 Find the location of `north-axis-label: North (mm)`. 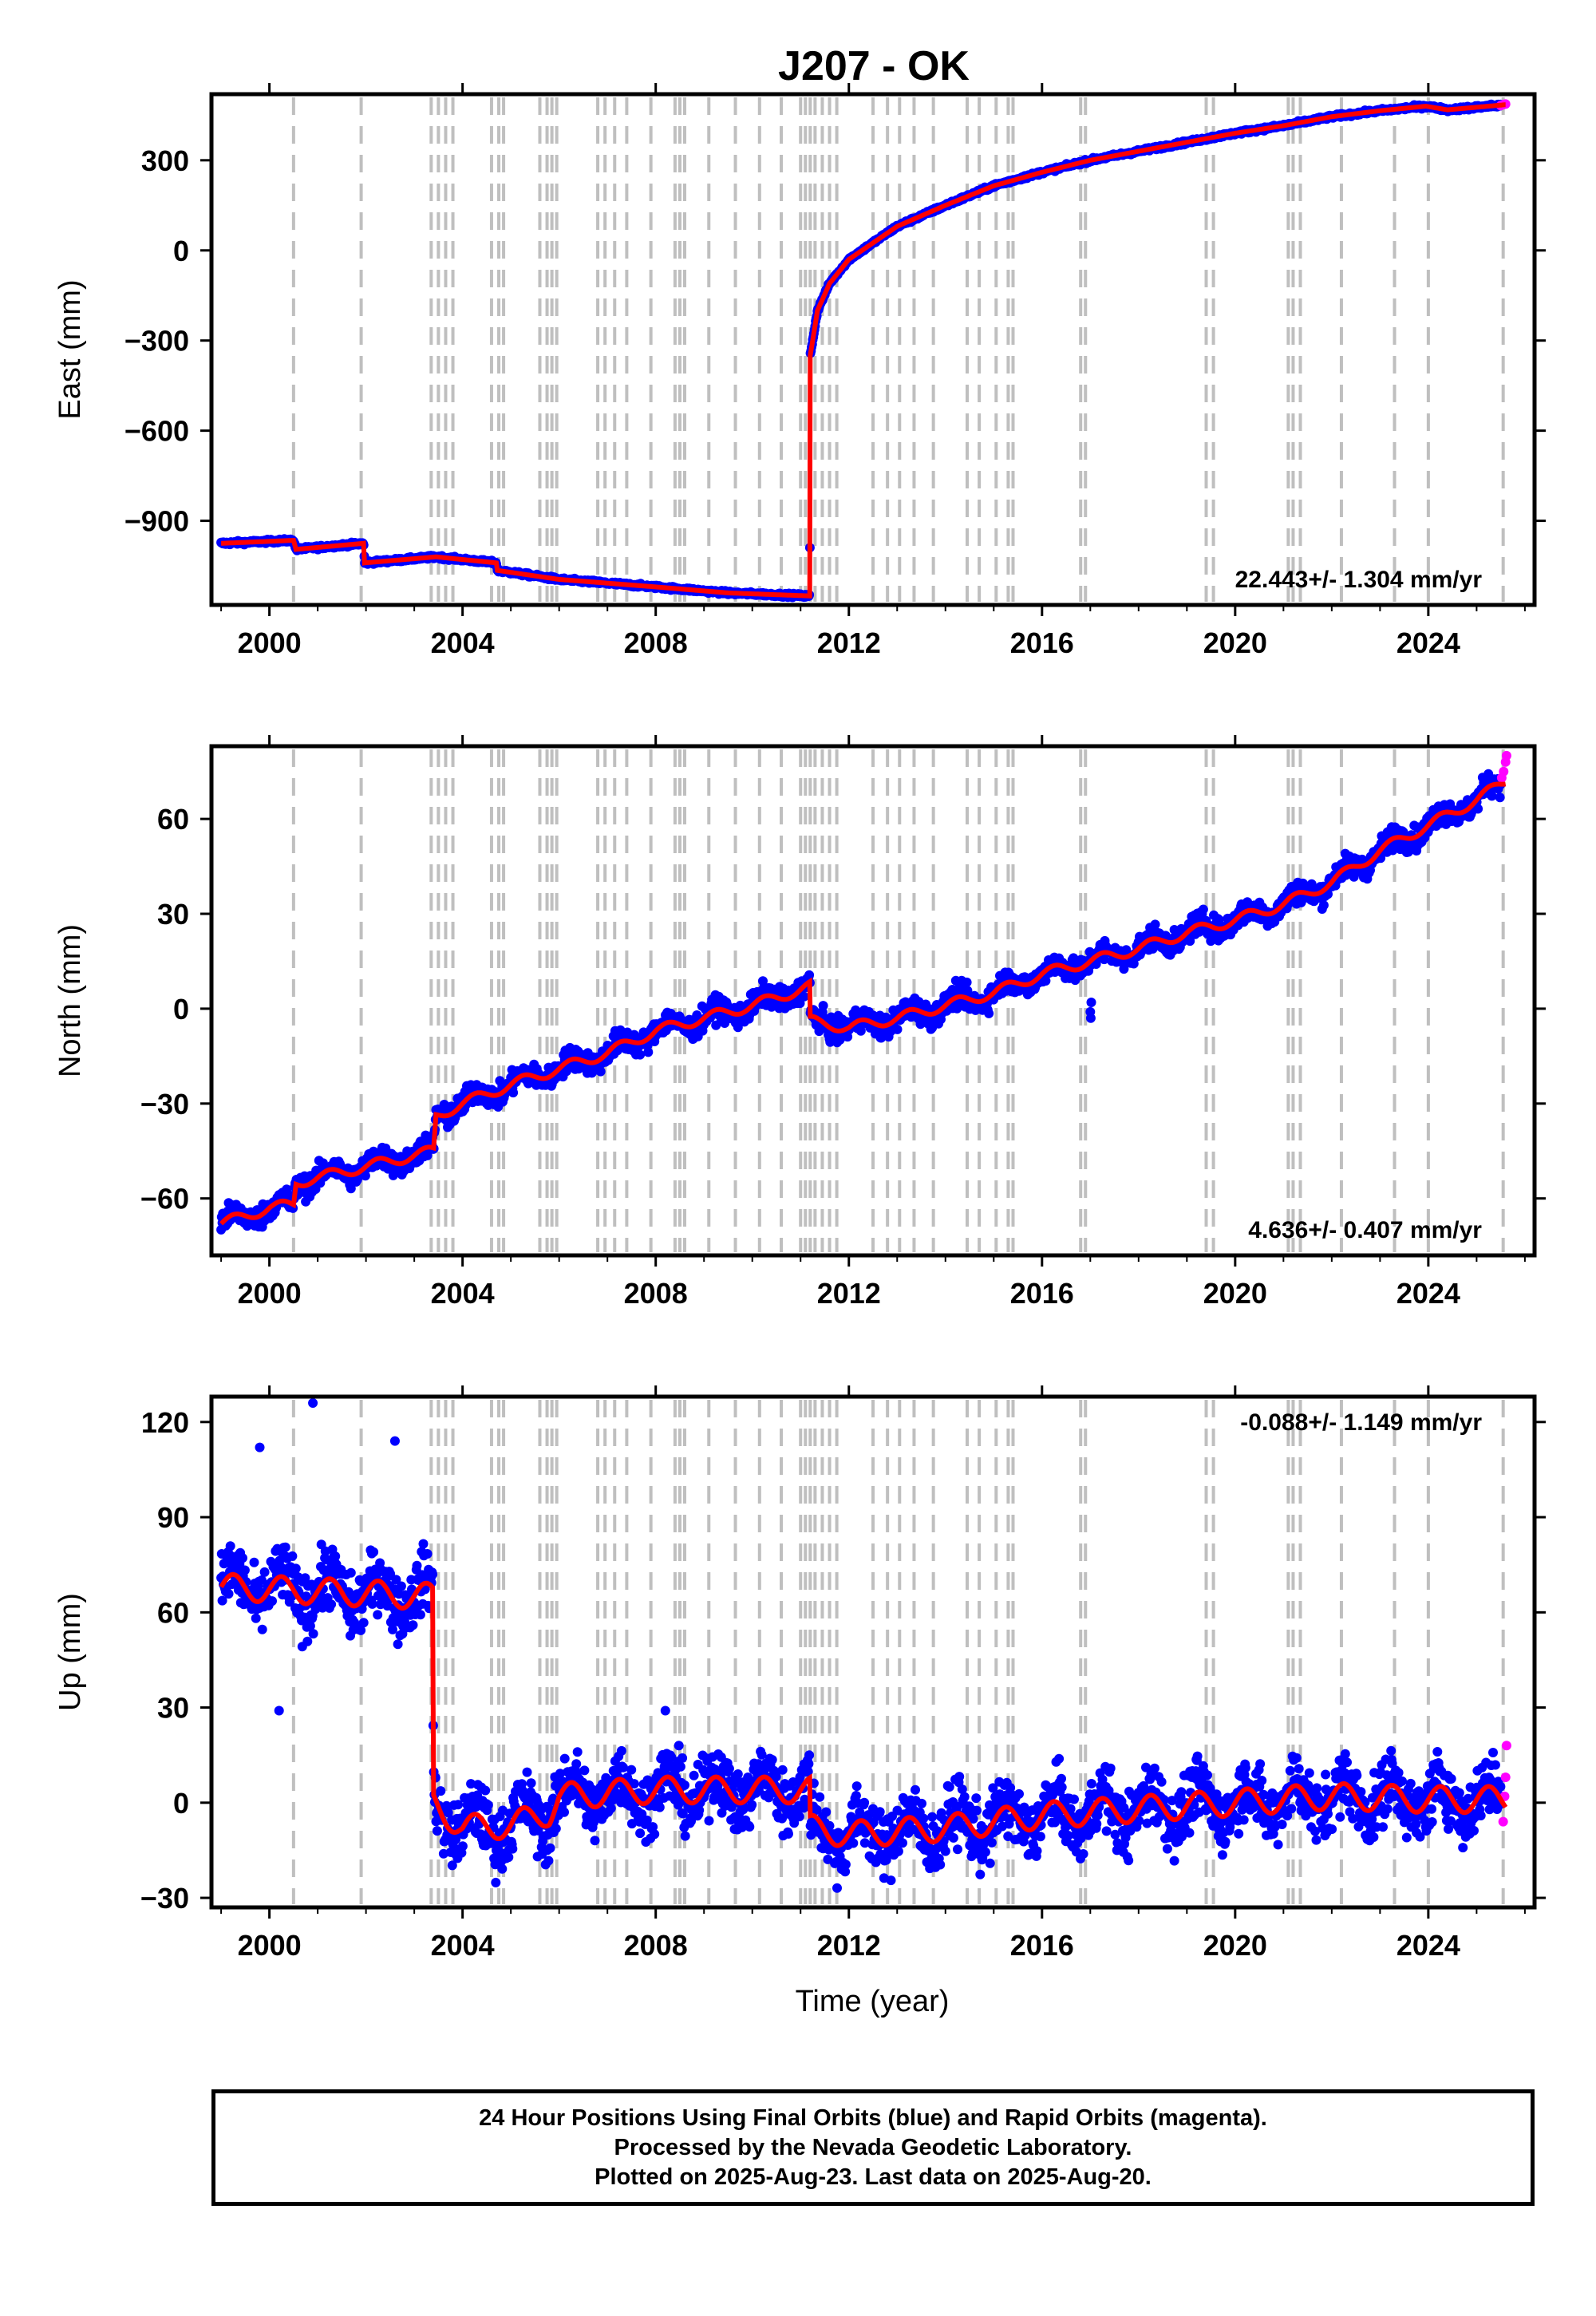

north-axis-label: North (mm) is located at coordinates (70, 1001).